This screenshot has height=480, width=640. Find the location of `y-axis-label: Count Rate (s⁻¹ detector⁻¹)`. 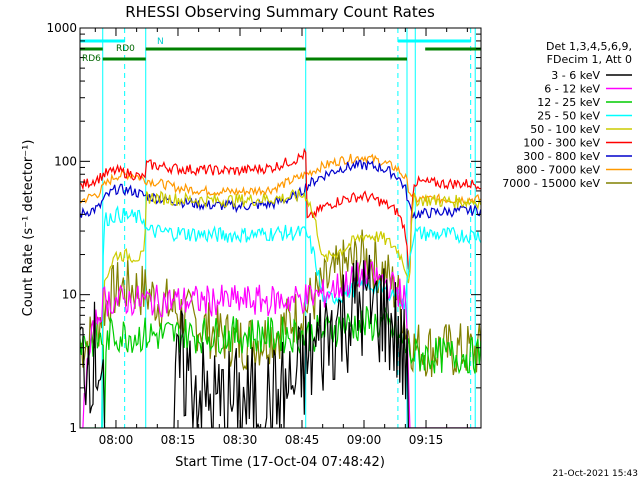

y-axis-label: Count Rate (s⁻¹ detector⁻¹) is located at coordinates (28, 228).